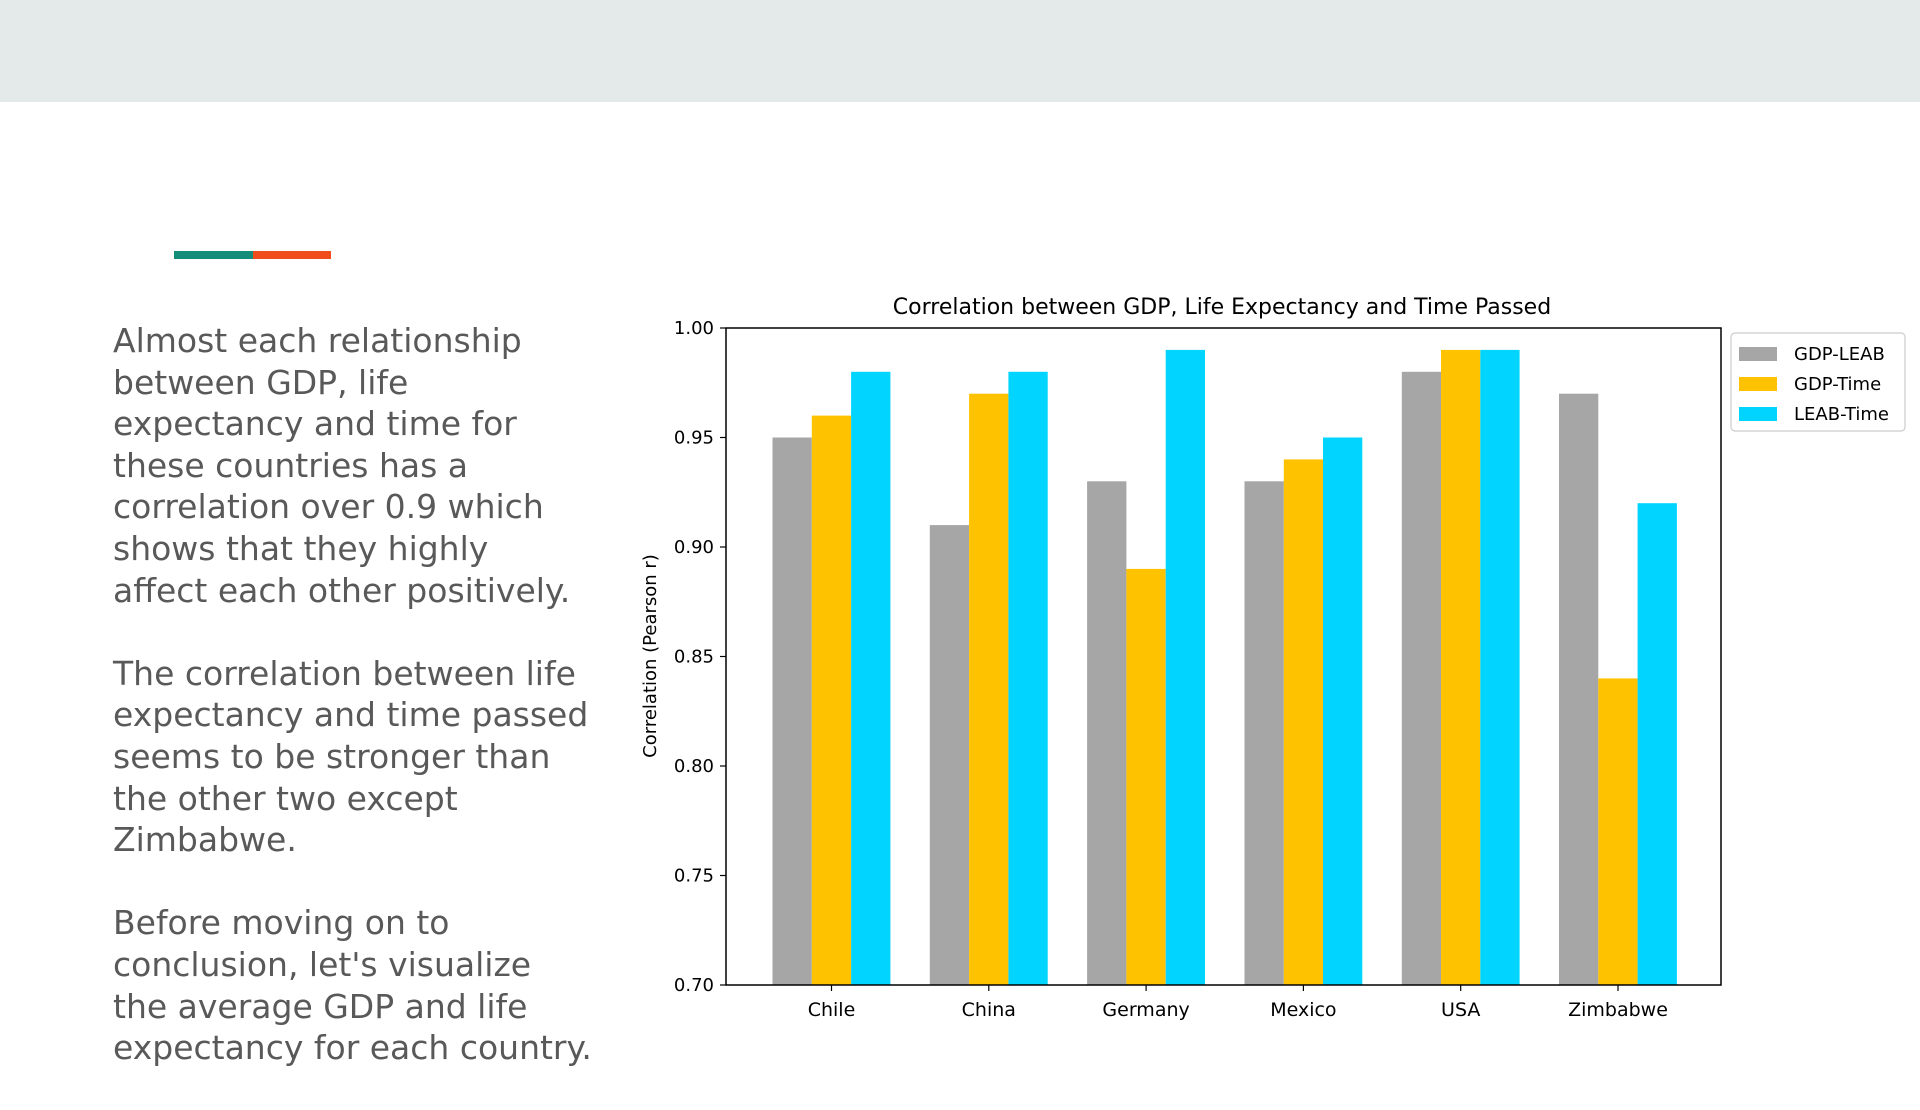 The width and height of the screenshot is (1920, 1110). What do you see at coordinates (1107, 733) in the screenshot?
I see `bar-gdp-leab-germany` at bounding box center [1107, 733].